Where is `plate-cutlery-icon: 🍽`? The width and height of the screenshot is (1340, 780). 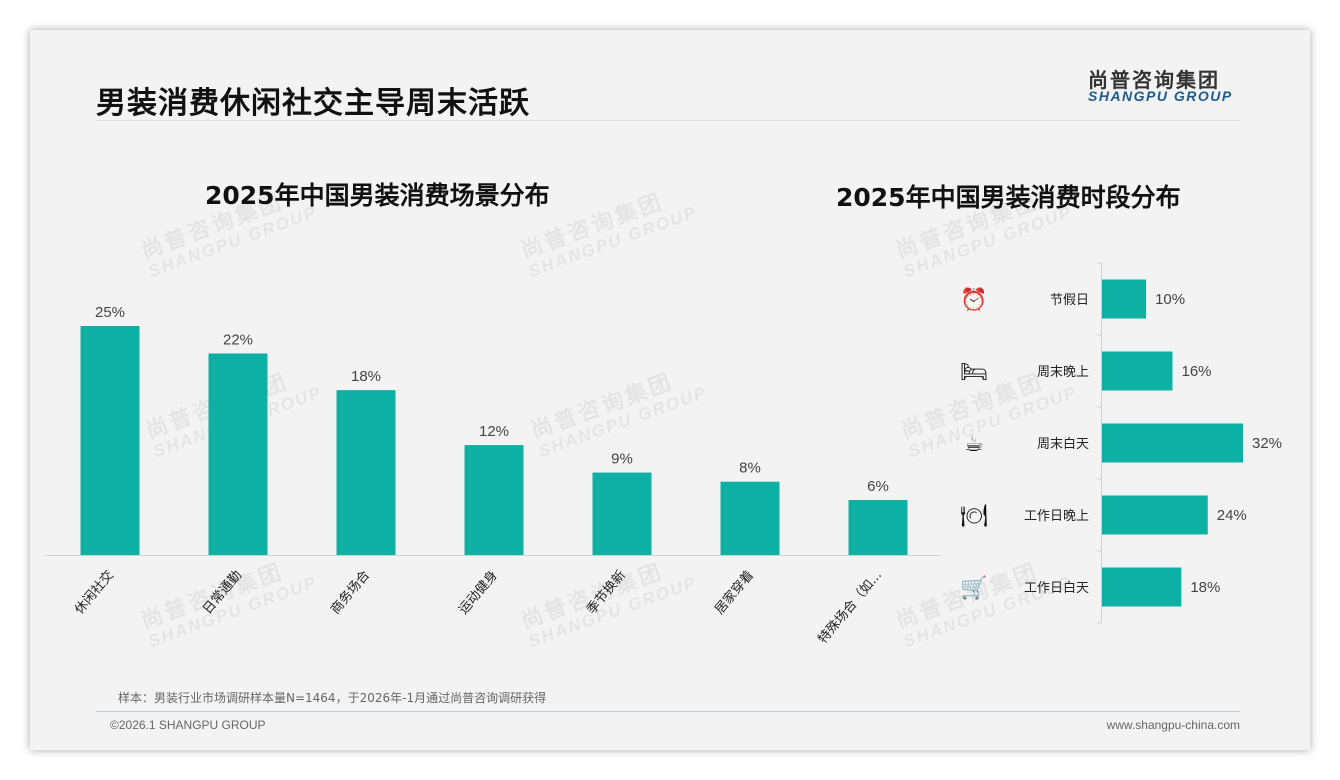 plate-cutlery-icon: 🍽 is located at coordinates (974, 516).